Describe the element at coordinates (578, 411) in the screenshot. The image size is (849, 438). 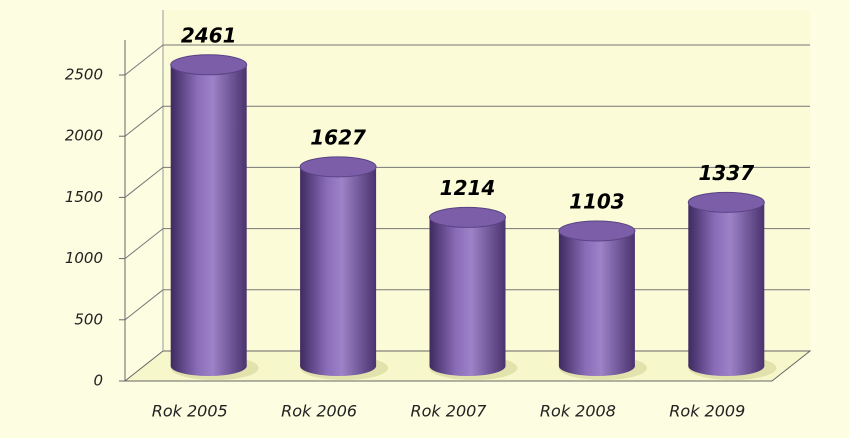
I see `x-tick-label: Rok 2008` at that location.